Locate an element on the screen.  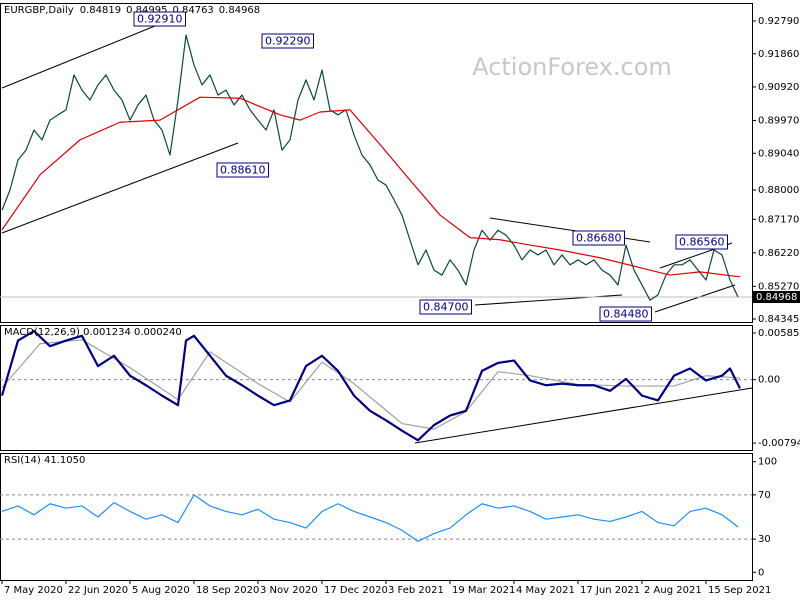
y-tick-label: 0.86220 is located at coordinates (778, 253).